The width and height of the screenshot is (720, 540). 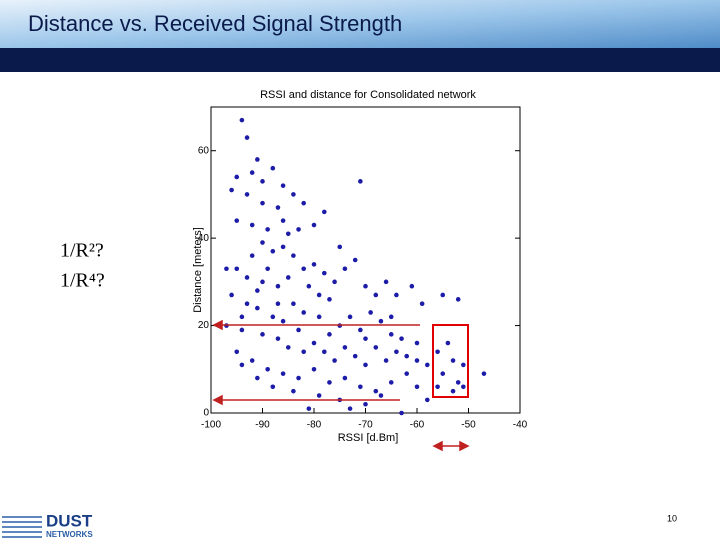 What do you see at coordinates (204, 238) in the screenshot?
I see `y-tick-label: 40` at bounding box center [204, 238].